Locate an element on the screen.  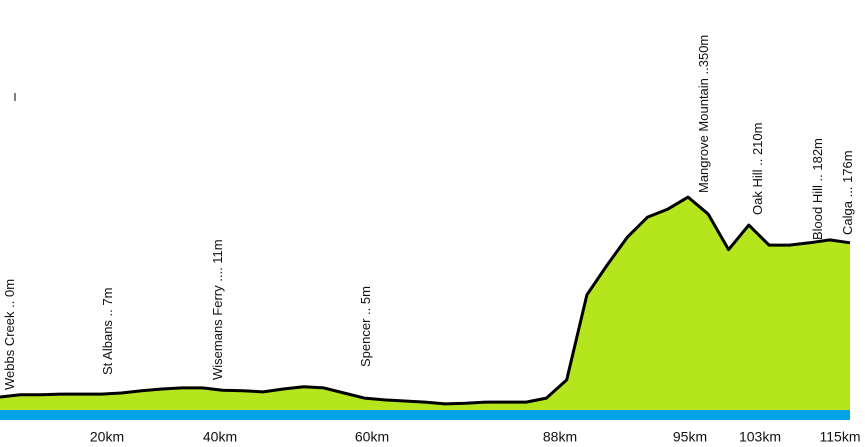
place-label: Wisemans Ferry .... 11m is located at coordinates (217, 309).